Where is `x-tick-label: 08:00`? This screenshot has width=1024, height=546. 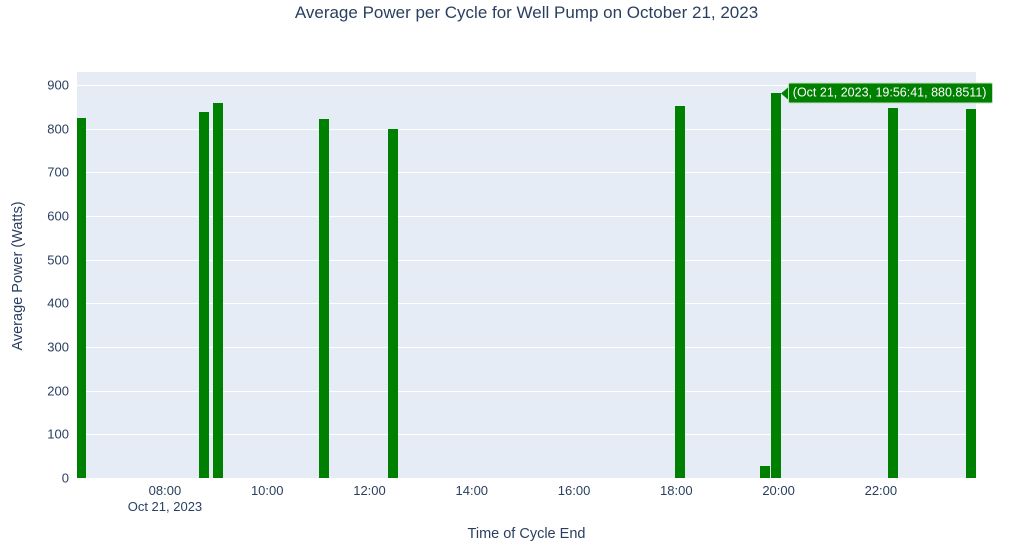 x-tick-label: 08:00 is located at coordinates (165, 490).